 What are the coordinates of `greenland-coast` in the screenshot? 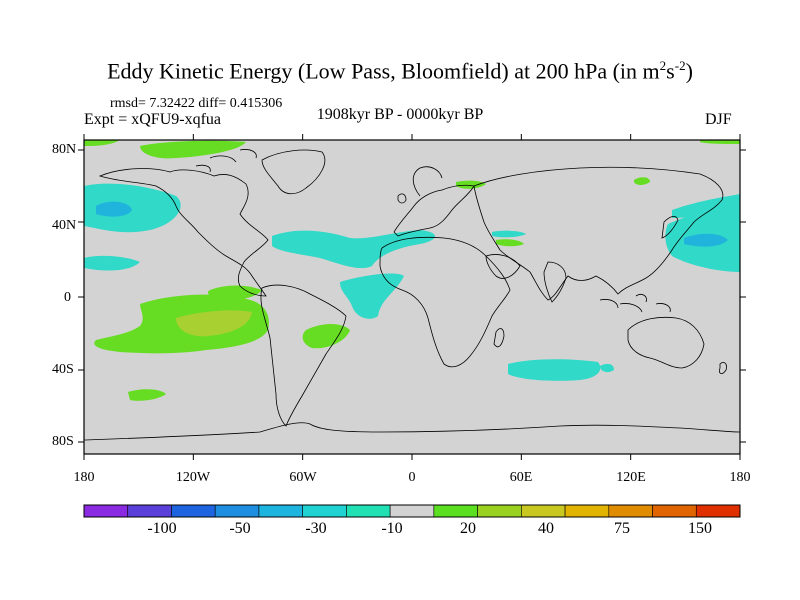 It's located at (293, 172).